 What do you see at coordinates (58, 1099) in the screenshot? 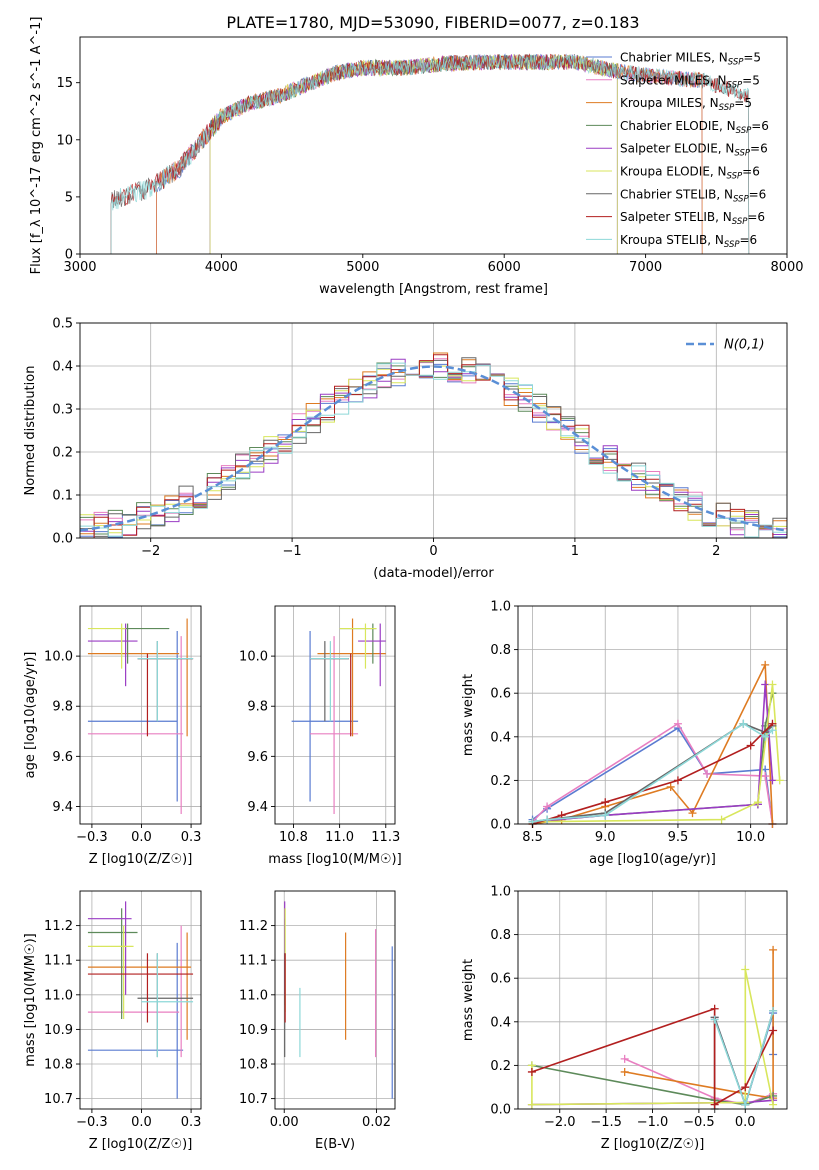
I see `y-tick-label: 10.7` at bounding box center [58, 1099].